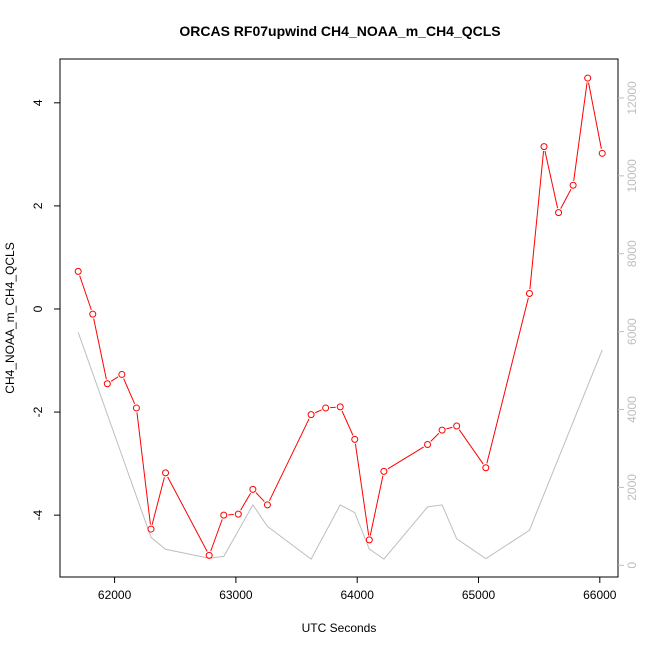 This screenshot has width=650, height=650. Describe the element at coordinates (632, 565) in the screenshot. I see `y2-tick-label: 0` at that location.